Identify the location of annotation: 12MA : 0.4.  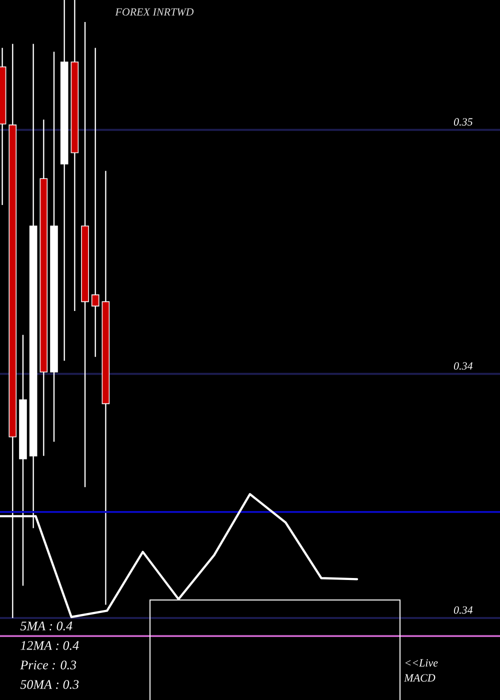
(49, 645).